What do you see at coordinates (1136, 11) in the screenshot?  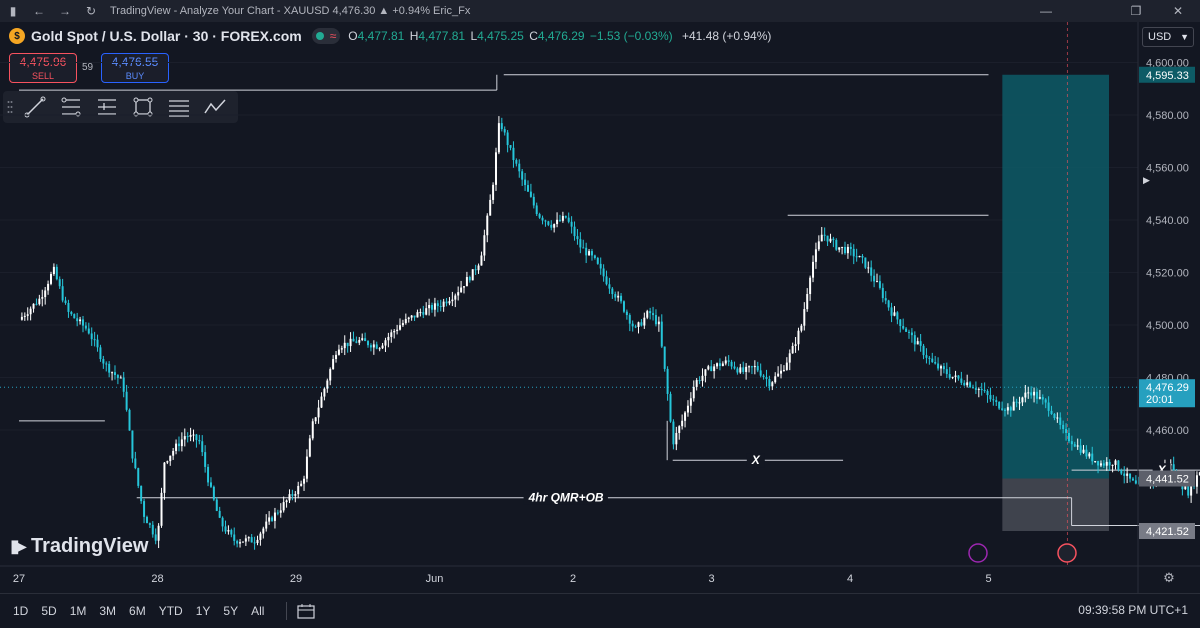 I see `restore-icon: ❐` at bounding box center [1136, 11].